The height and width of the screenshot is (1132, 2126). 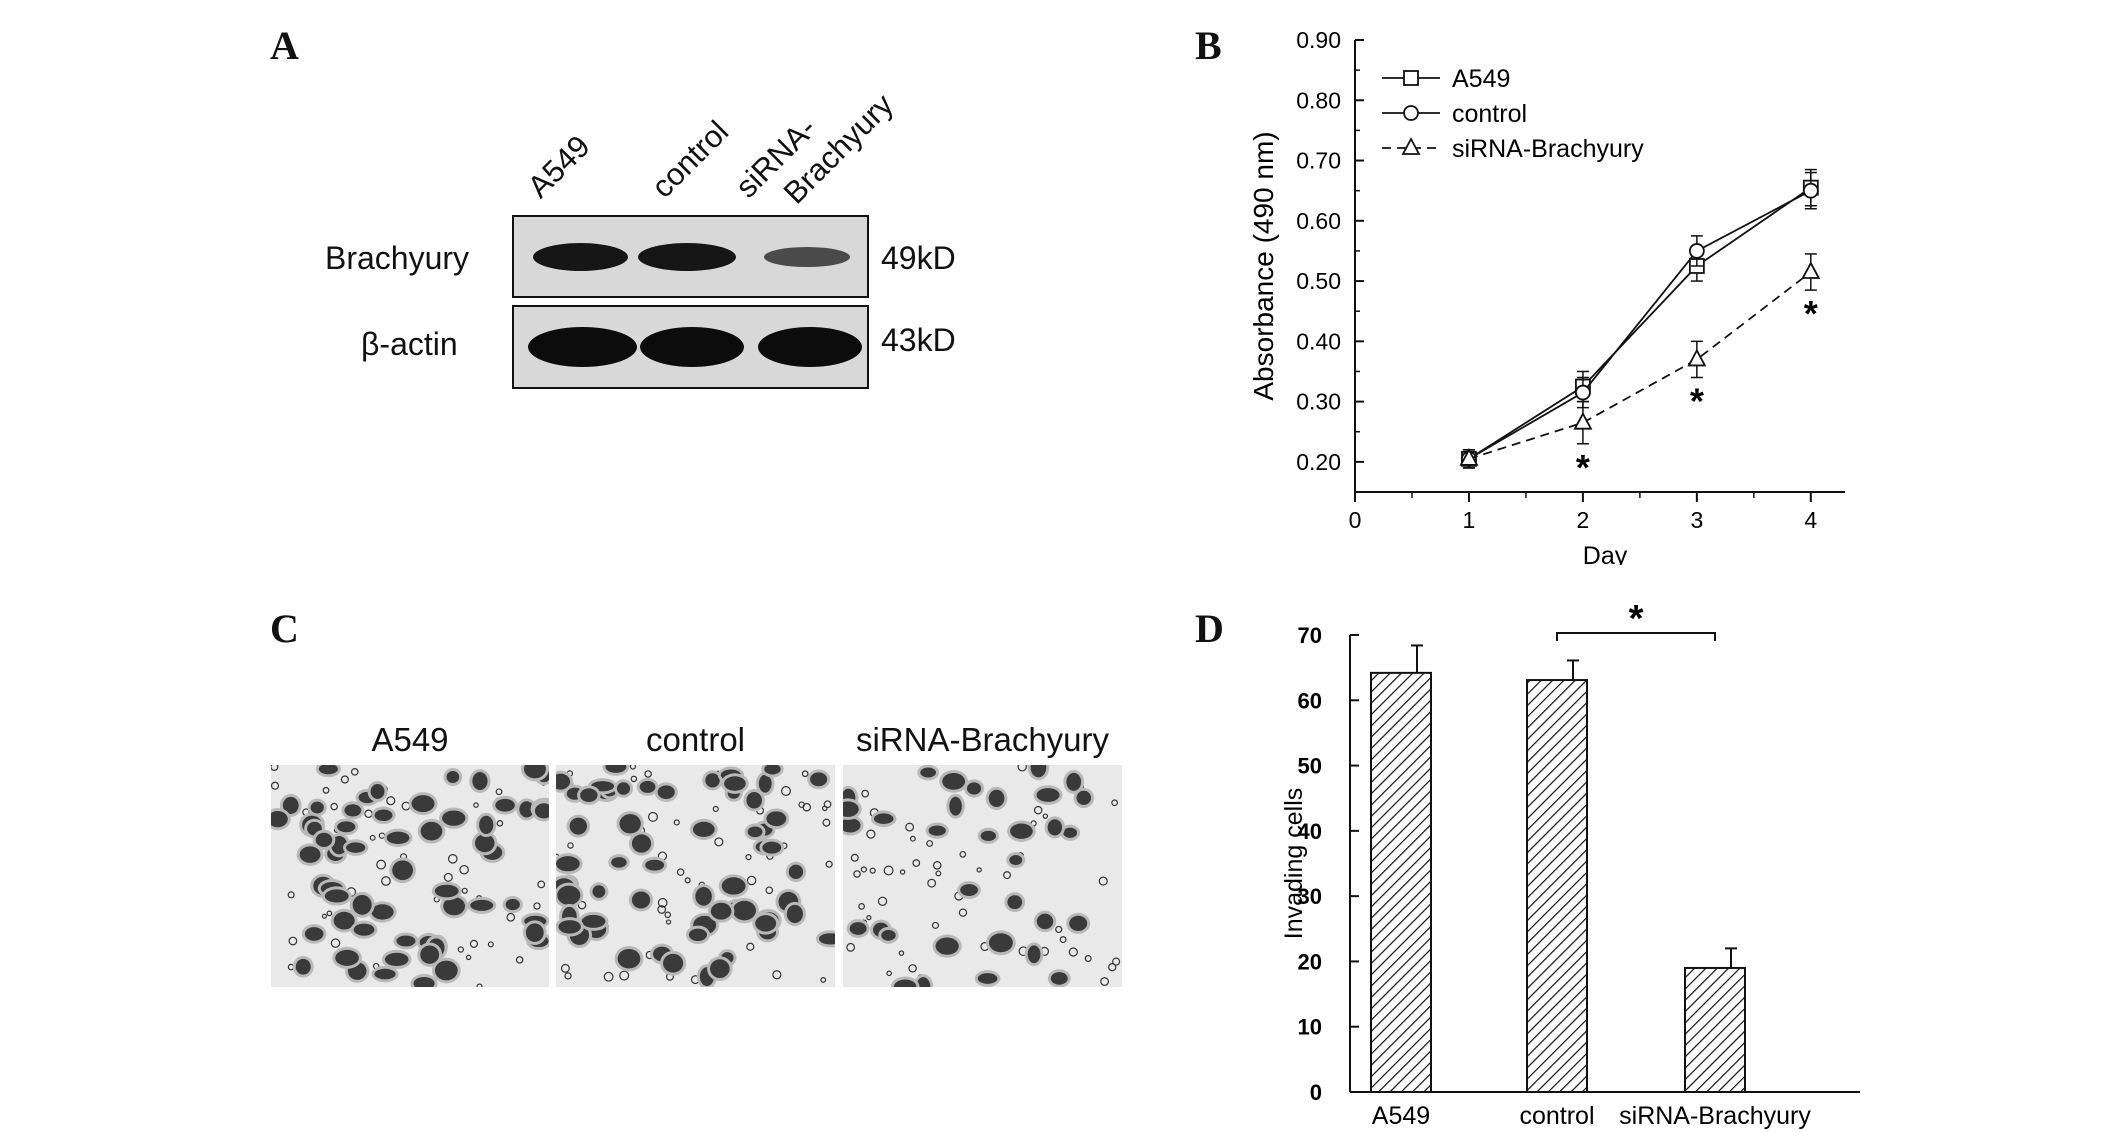 What do you see at coordinates (580, 257) in the screenshot?
I see `band-brachyury-a549` at bounding box center [580, 257].